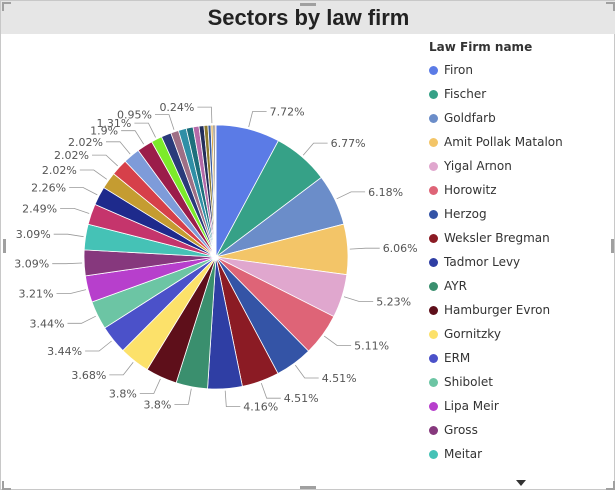  Describe the element at coordinates (468, 382) in the screenshot. I see `legend-label: Shibolet` at that location.